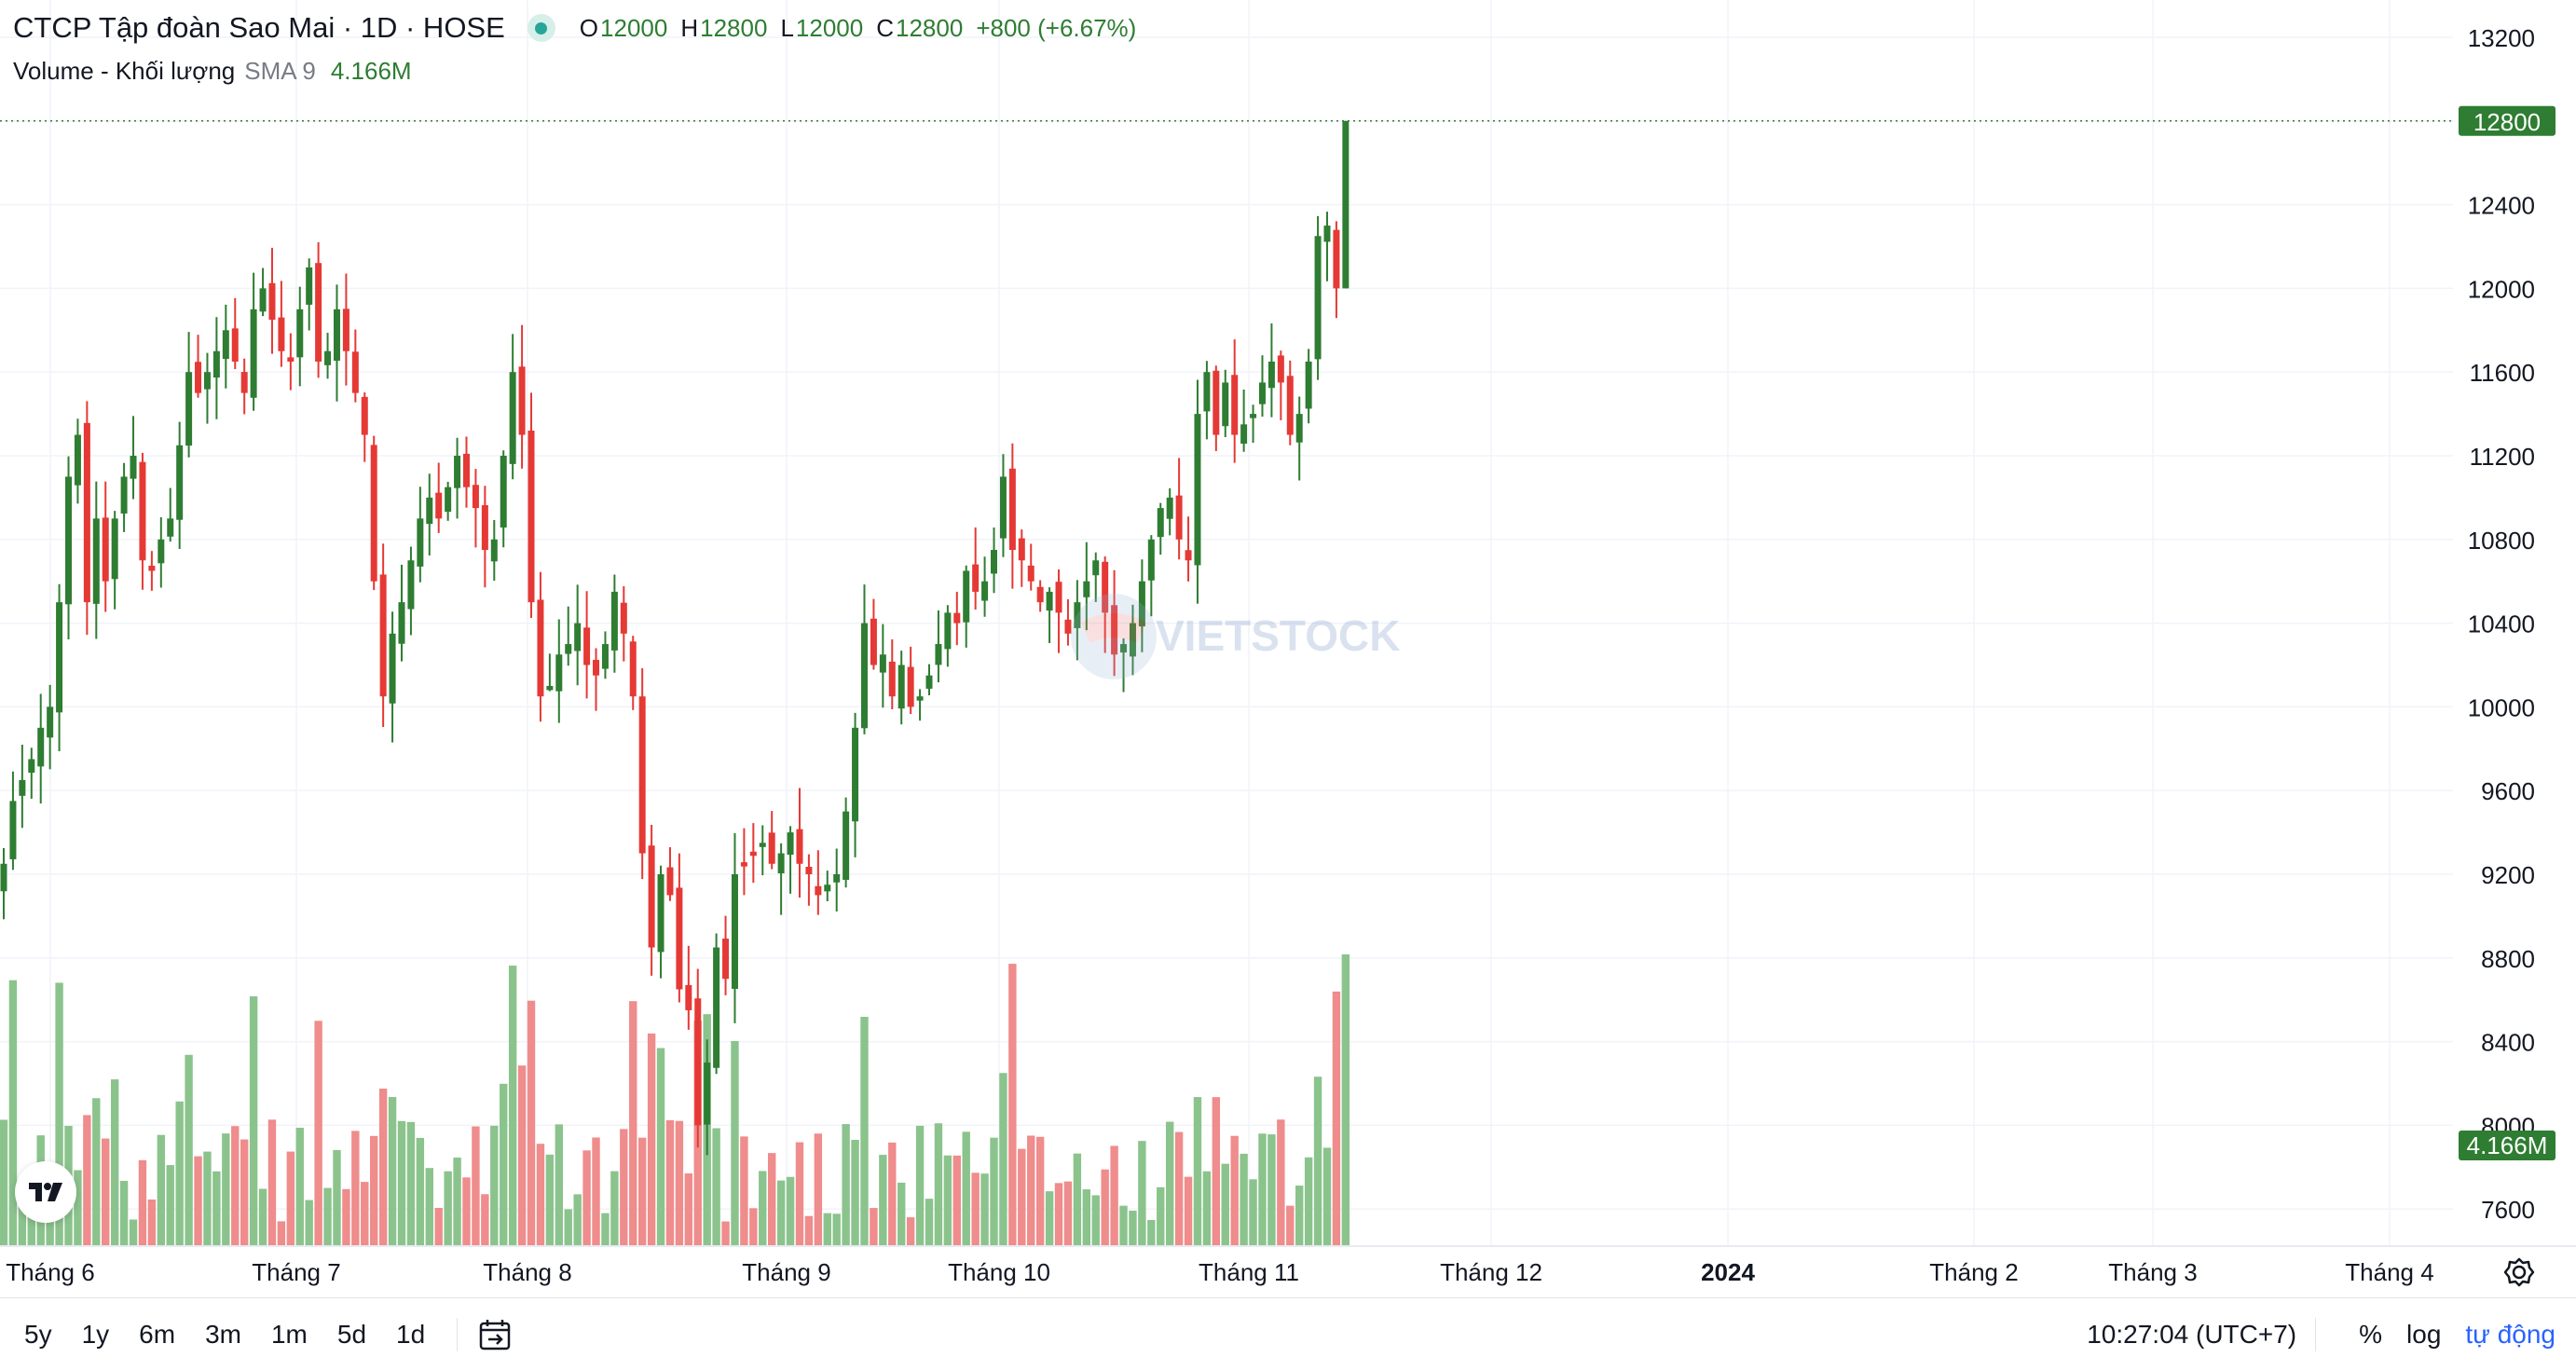  Describe the element at coordinates (45, 1192) in the screenshot. I see `tradingview-logo-icon` at that location.